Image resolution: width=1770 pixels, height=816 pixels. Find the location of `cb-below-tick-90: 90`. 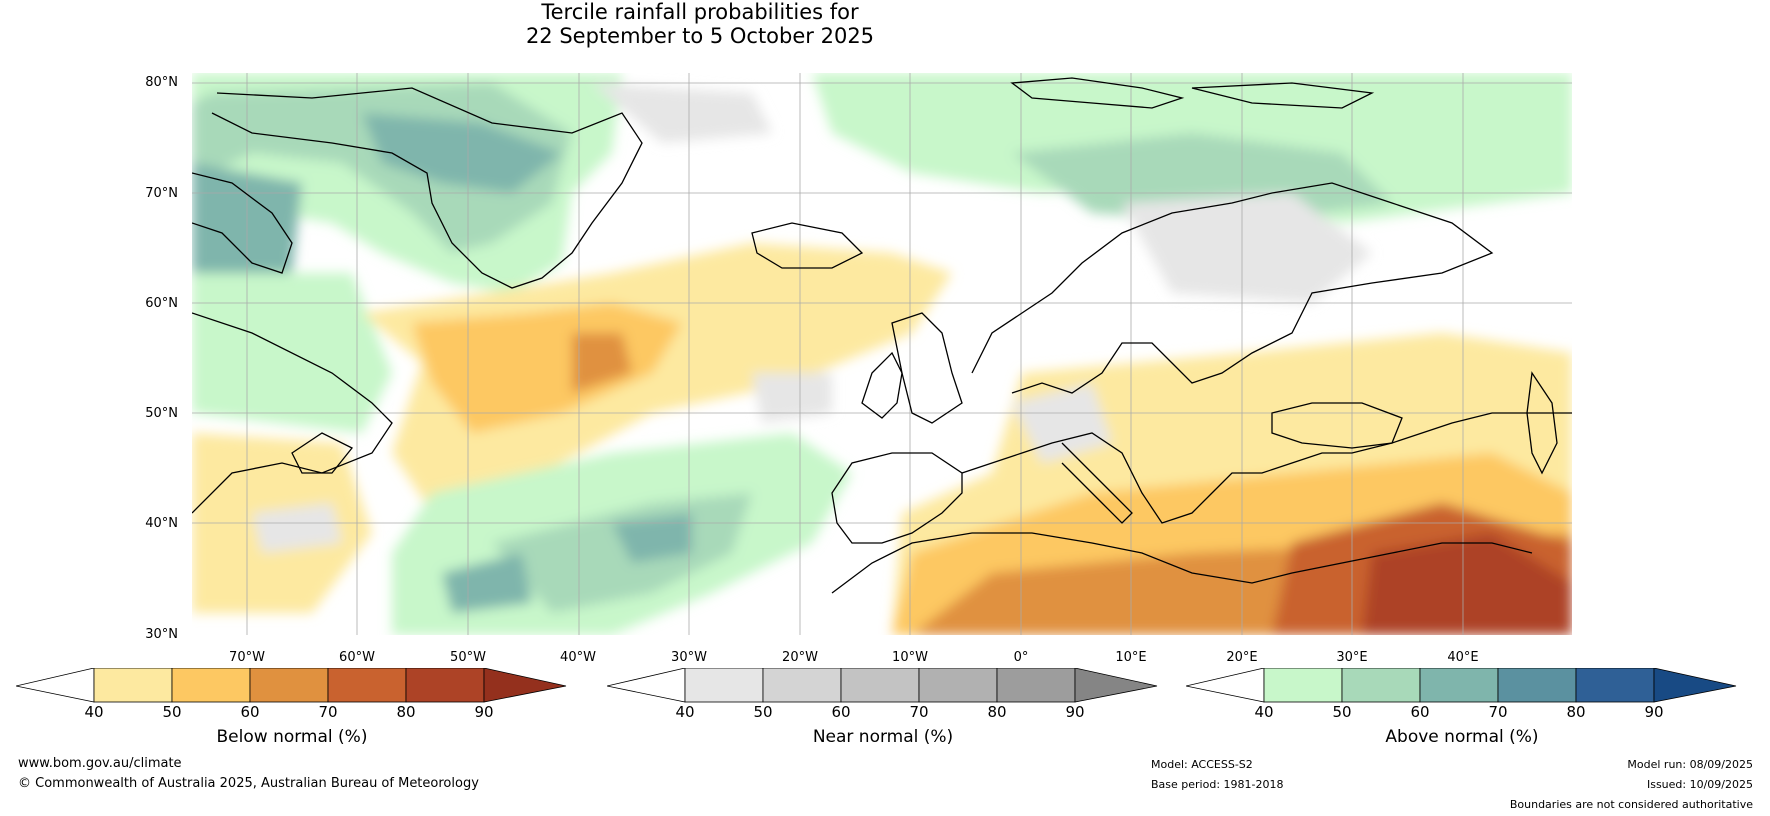

cb-below-tick-90: 90 is located at coordinates (484, 712).